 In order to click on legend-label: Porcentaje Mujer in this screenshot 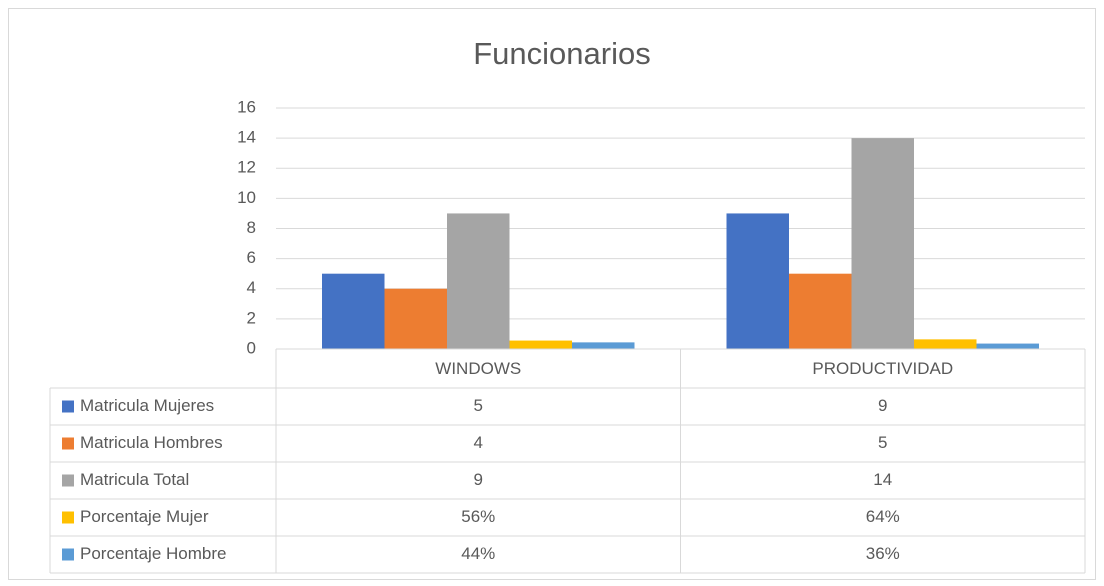, I will do `click(144, 516)`.